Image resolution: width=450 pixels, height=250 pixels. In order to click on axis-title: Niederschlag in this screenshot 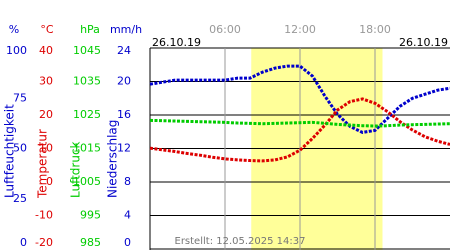, I will do `click(113, 159)`.